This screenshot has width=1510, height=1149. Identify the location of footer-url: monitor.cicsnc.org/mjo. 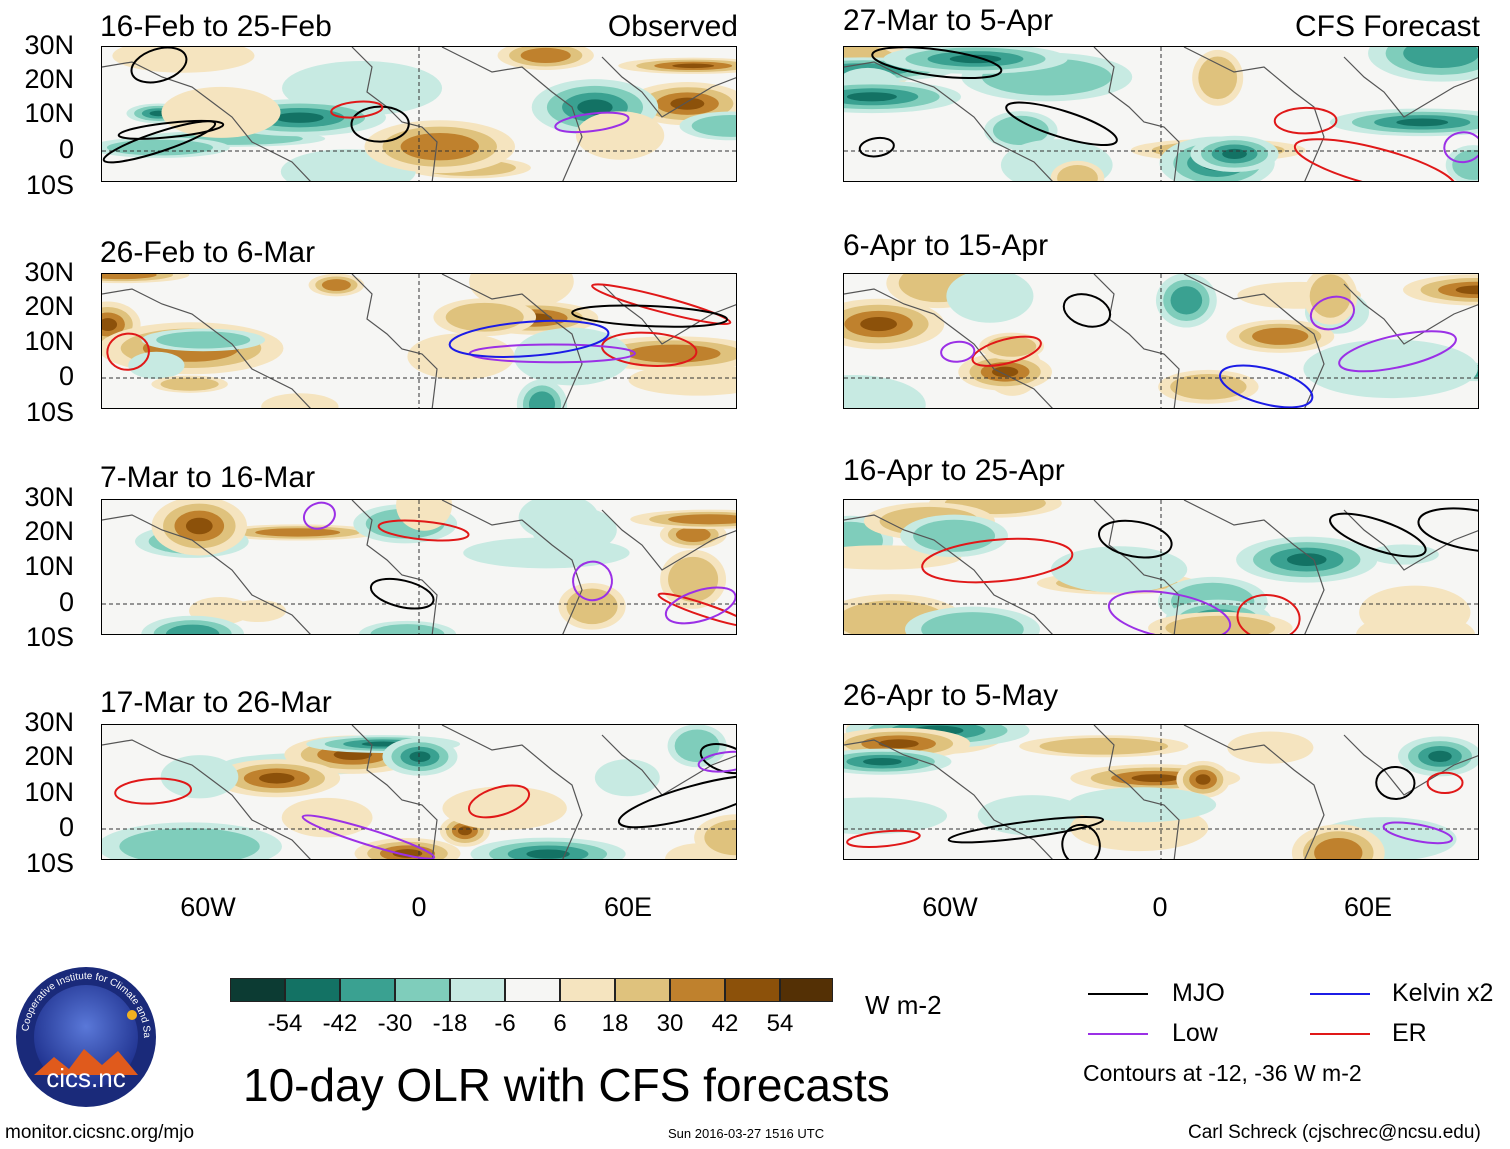
(100, 1132).